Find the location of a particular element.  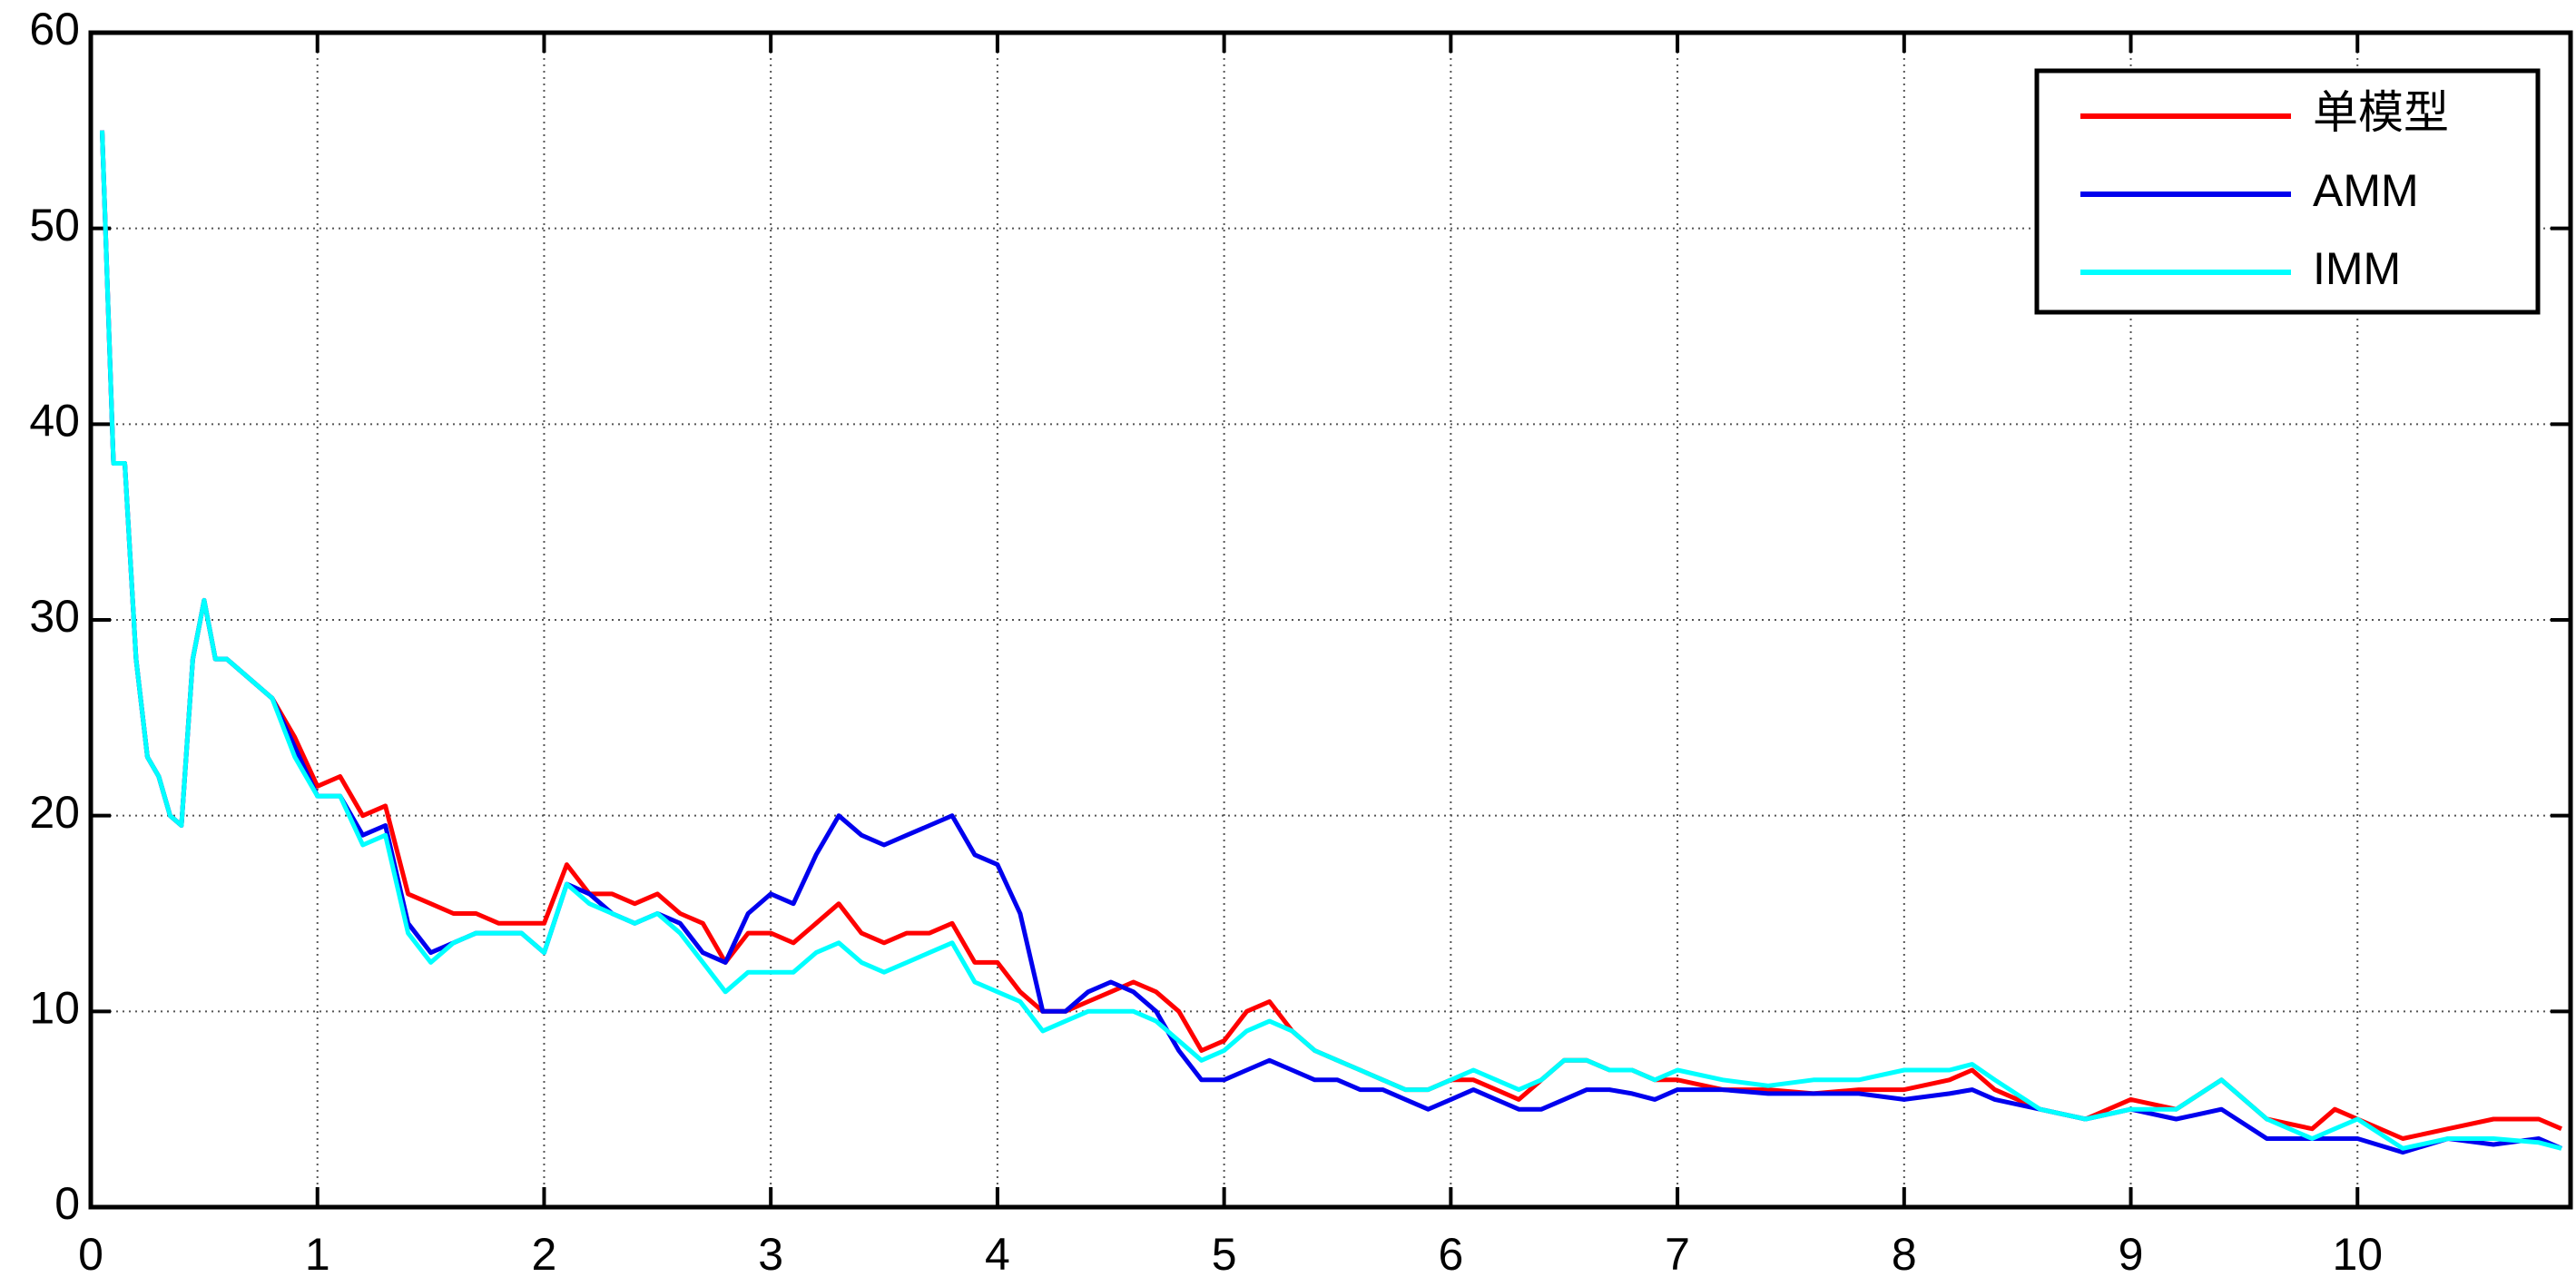

x-tick-label: 3 is located at coordinates (770, 1254).